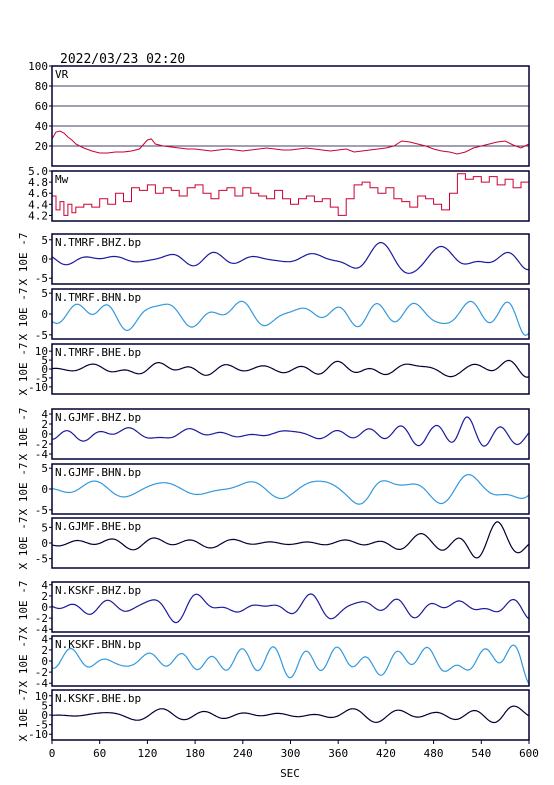  I want to click on panel-n-gjmf-bhn-bp: 5 0 -5 X 10E -7 N.GJMF.BHN.bp, so click(273, 489).